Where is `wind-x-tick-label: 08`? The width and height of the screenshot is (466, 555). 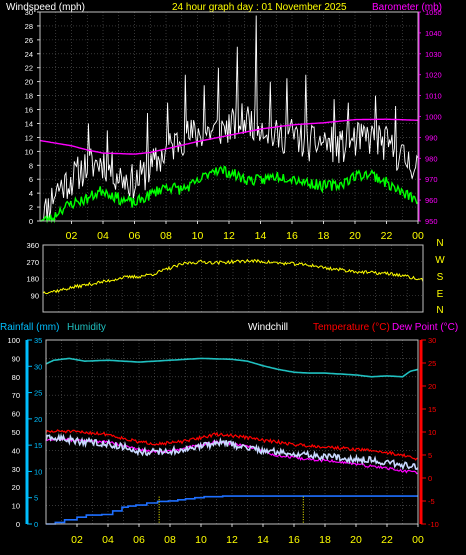 wind-x-tick-label: 08 is located at coordinates (166, 236).